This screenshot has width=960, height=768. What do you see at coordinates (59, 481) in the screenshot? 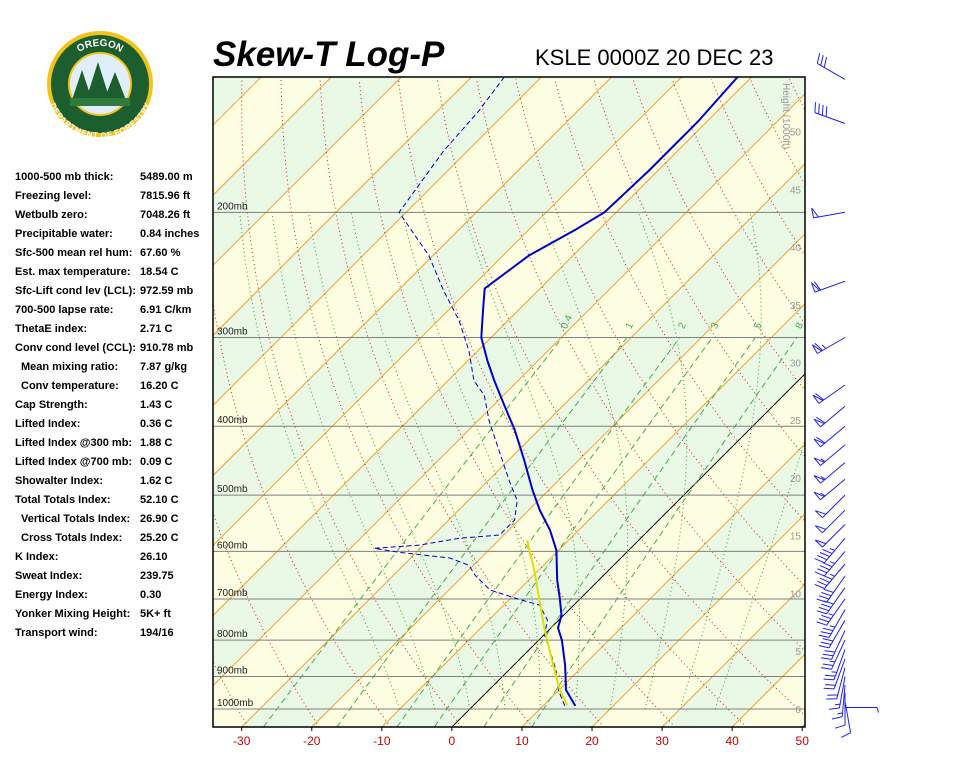
I see `index-label: Showalter Index:` at bounding box center [59, 481].